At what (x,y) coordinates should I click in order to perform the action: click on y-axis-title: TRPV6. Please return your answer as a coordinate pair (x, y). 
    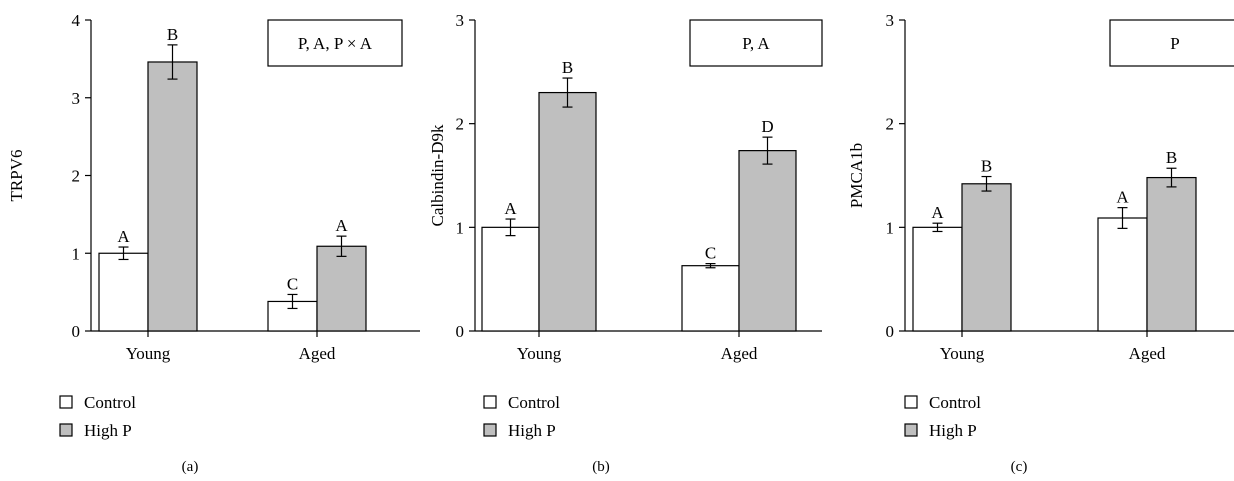
    Looking at the image, I should click on (16, 176).